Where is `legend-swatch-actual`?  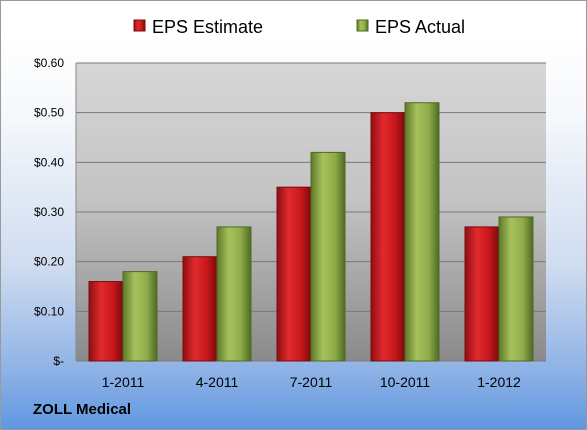
legend-swatch-actual is located at coordinates (362, 25).